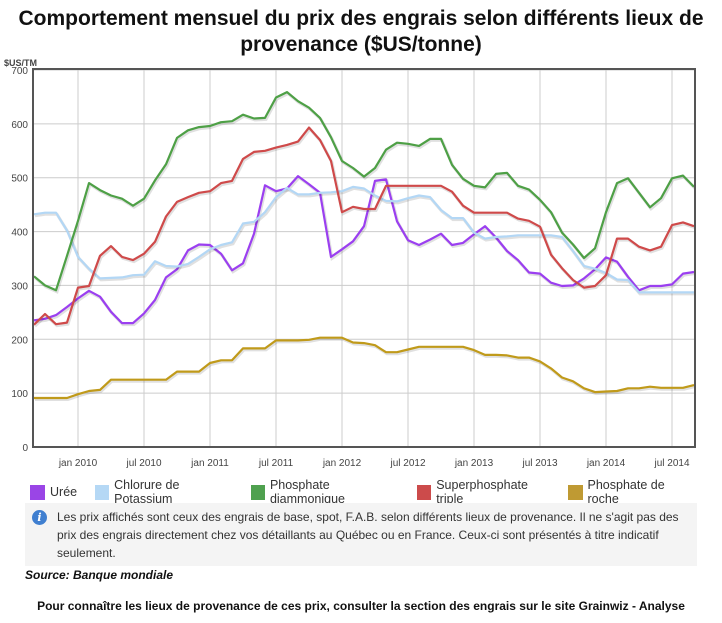  Describe the element at coordinates (276, 463) in the screenshot. I see `x-tick-label: jul 2011` at that location.